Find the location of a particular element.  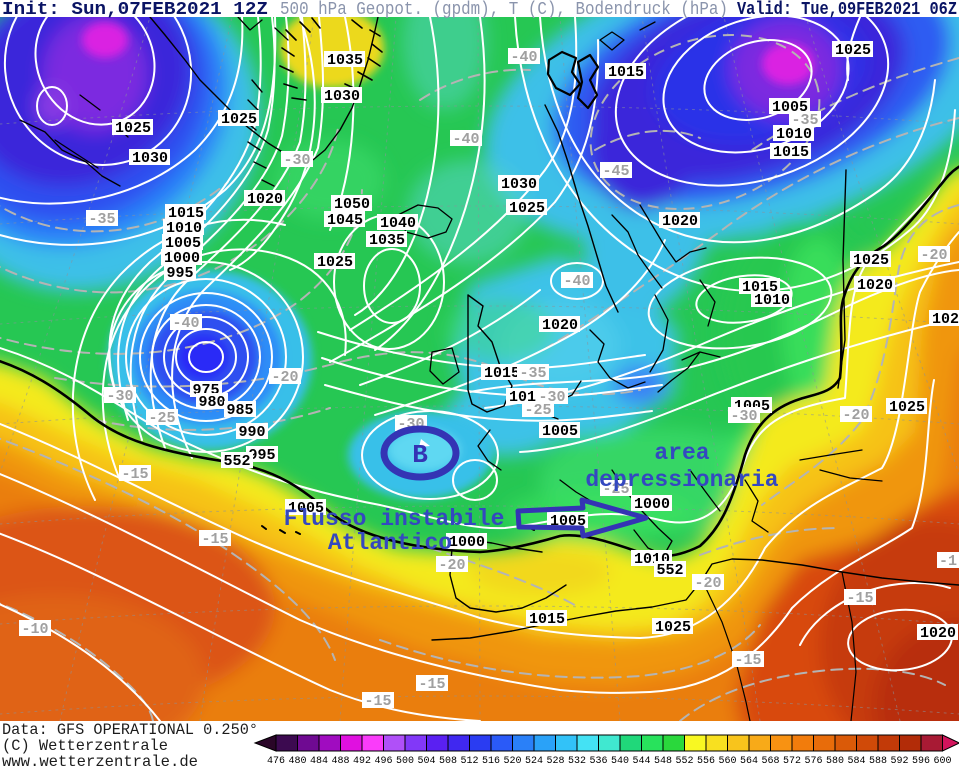

svg-text: 548 is located at coordinates (663, 761).